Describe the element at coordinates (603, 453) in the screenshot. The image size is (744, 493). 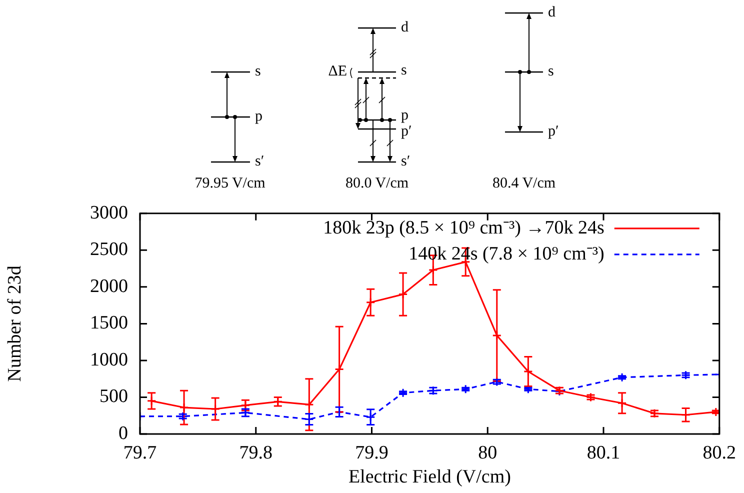
I see `x-tick-label: 80.1` at that location.